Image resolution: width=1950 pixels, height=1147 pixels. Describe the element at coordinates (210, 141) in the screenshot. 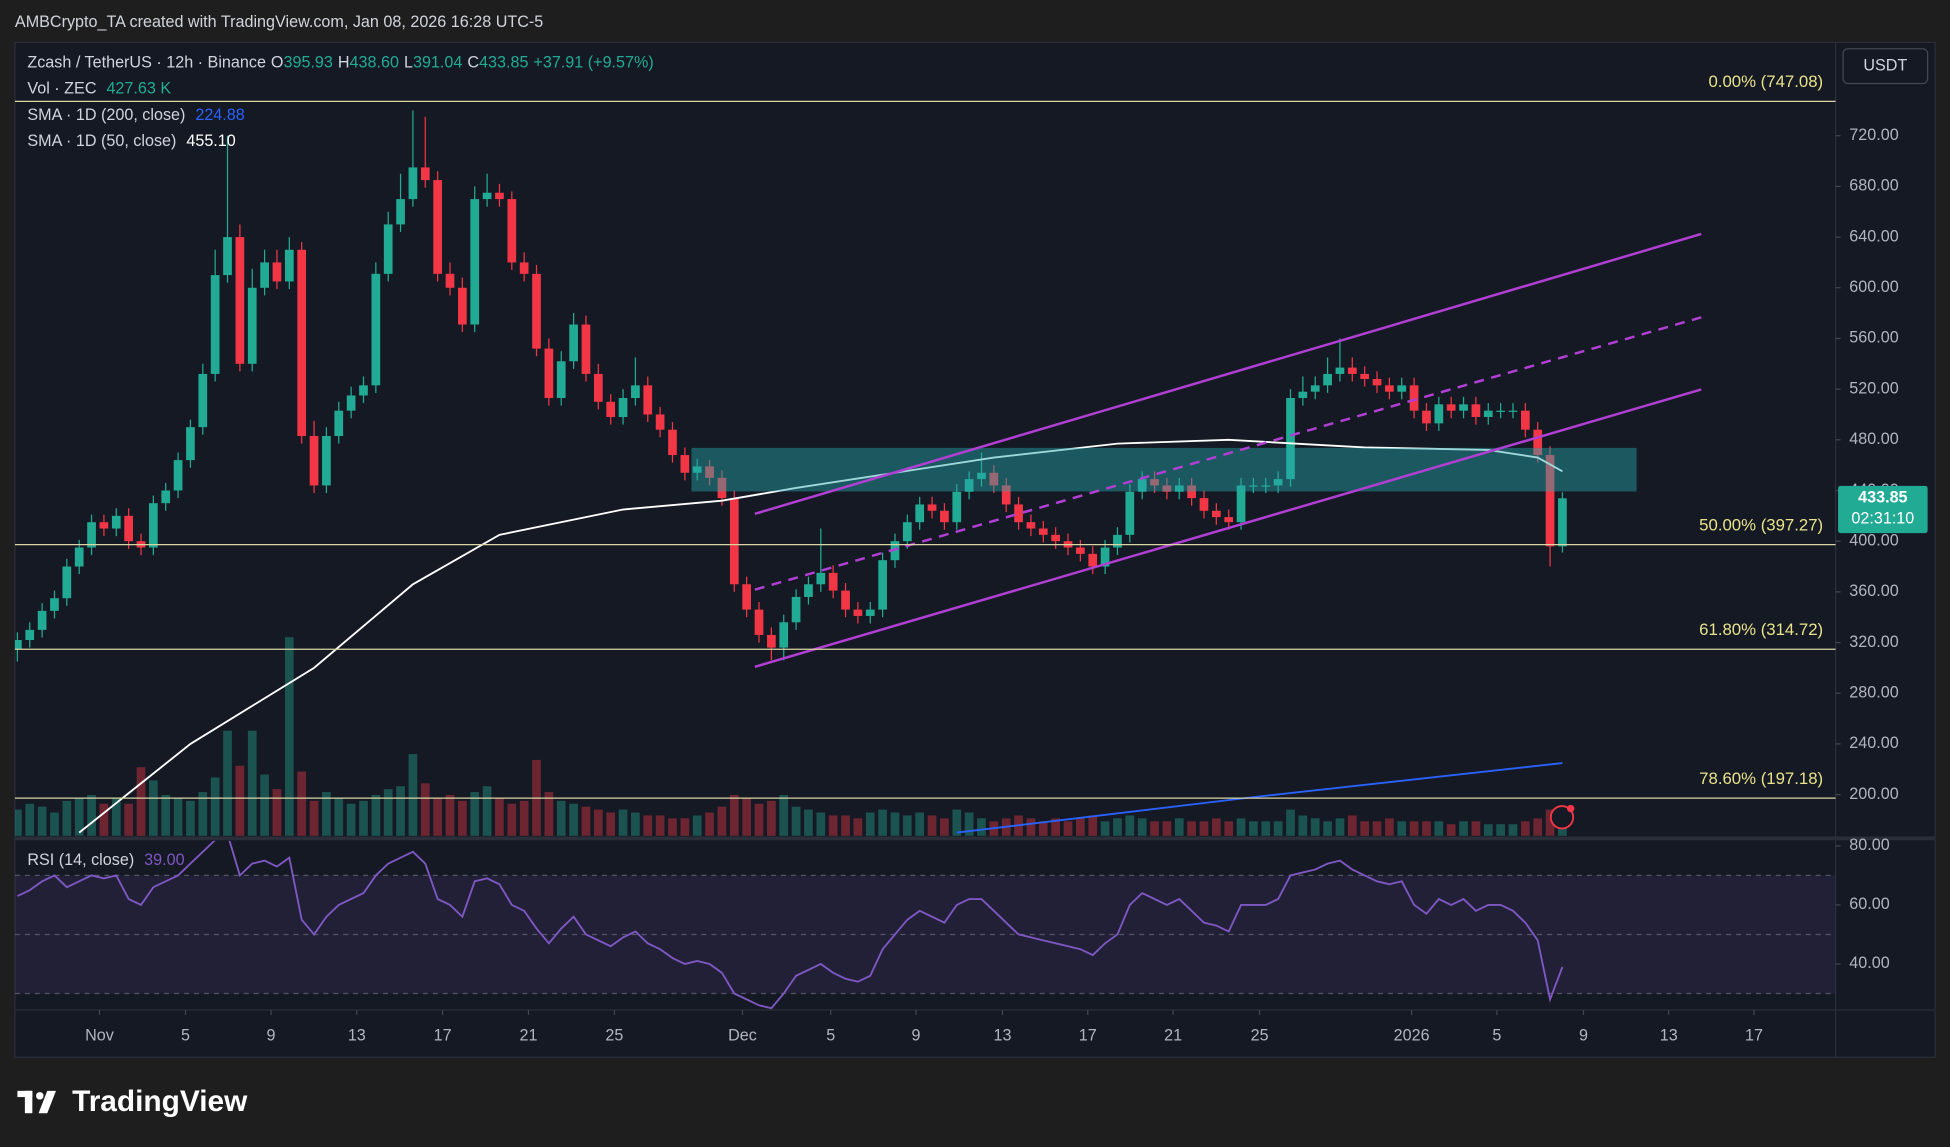

I see `legend-text: 455.10` at that location.